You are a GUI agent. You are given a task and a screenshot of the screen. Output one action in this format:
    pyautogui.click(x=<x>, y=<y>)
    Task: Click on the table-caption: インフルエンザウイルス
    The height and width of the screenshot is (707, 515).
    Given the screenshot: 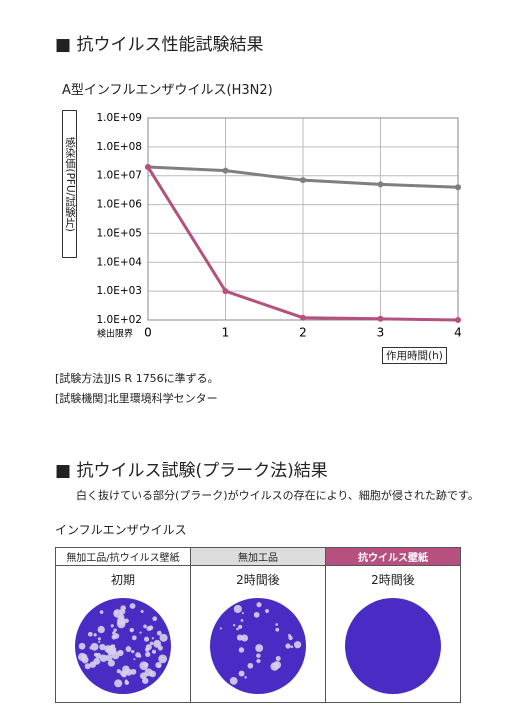 What is the action you would take?
    pyautogui.click(x=121, y=530)
    